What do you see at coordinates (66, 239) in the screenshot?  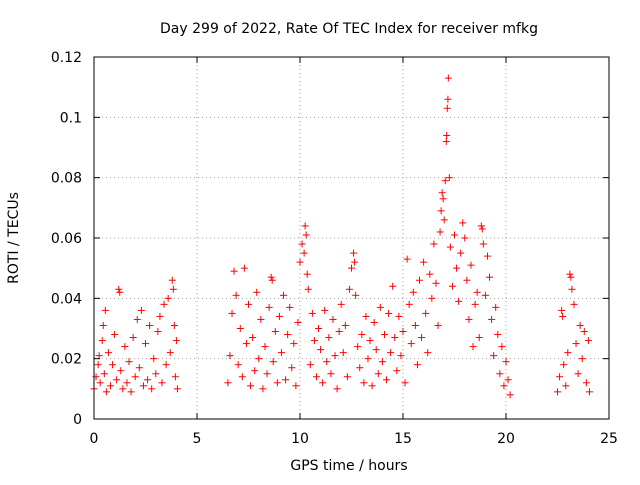 I see `y-tick-label: 0.06` at bounding box center [66, 239].